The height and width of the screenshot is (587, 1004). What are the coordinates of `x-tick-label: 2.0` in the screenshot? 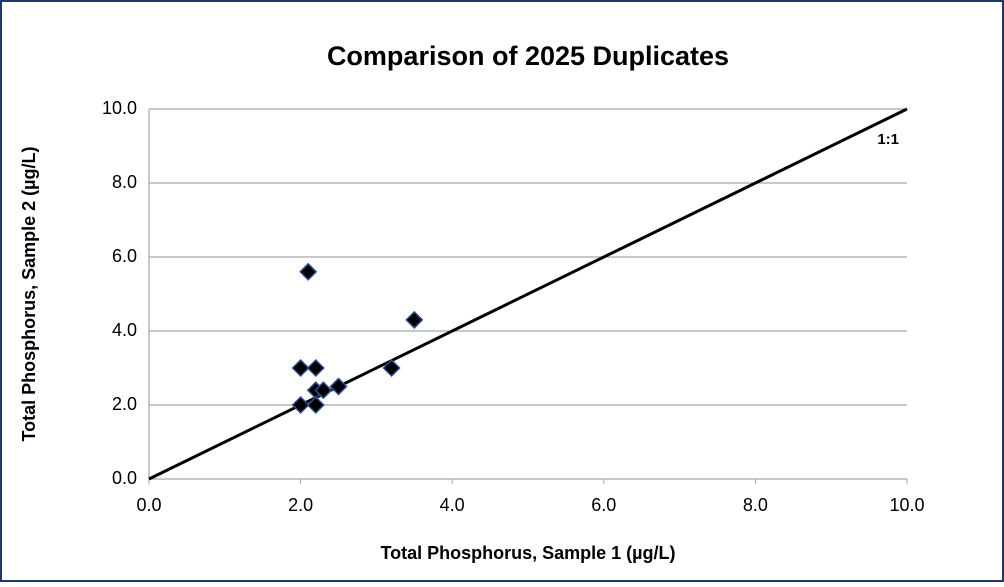 It's located at (300, 505).